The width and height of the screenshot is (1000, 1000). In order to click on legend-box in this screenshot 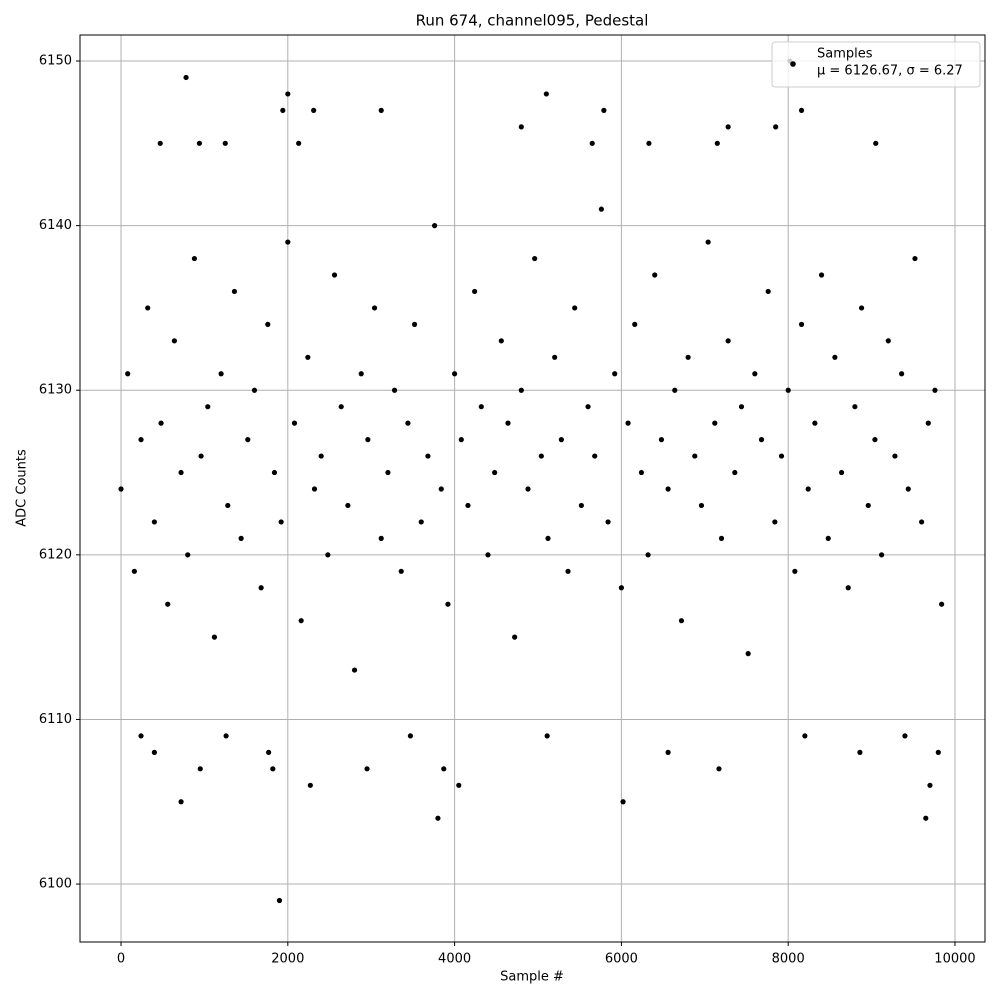, I will do `click(876, 64)`.